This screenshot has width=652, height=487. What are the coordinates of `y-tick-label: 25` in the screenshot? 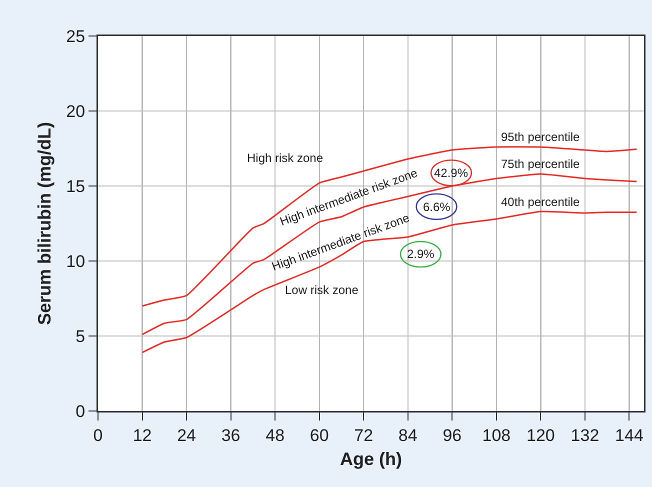 It's located at (76, 36).